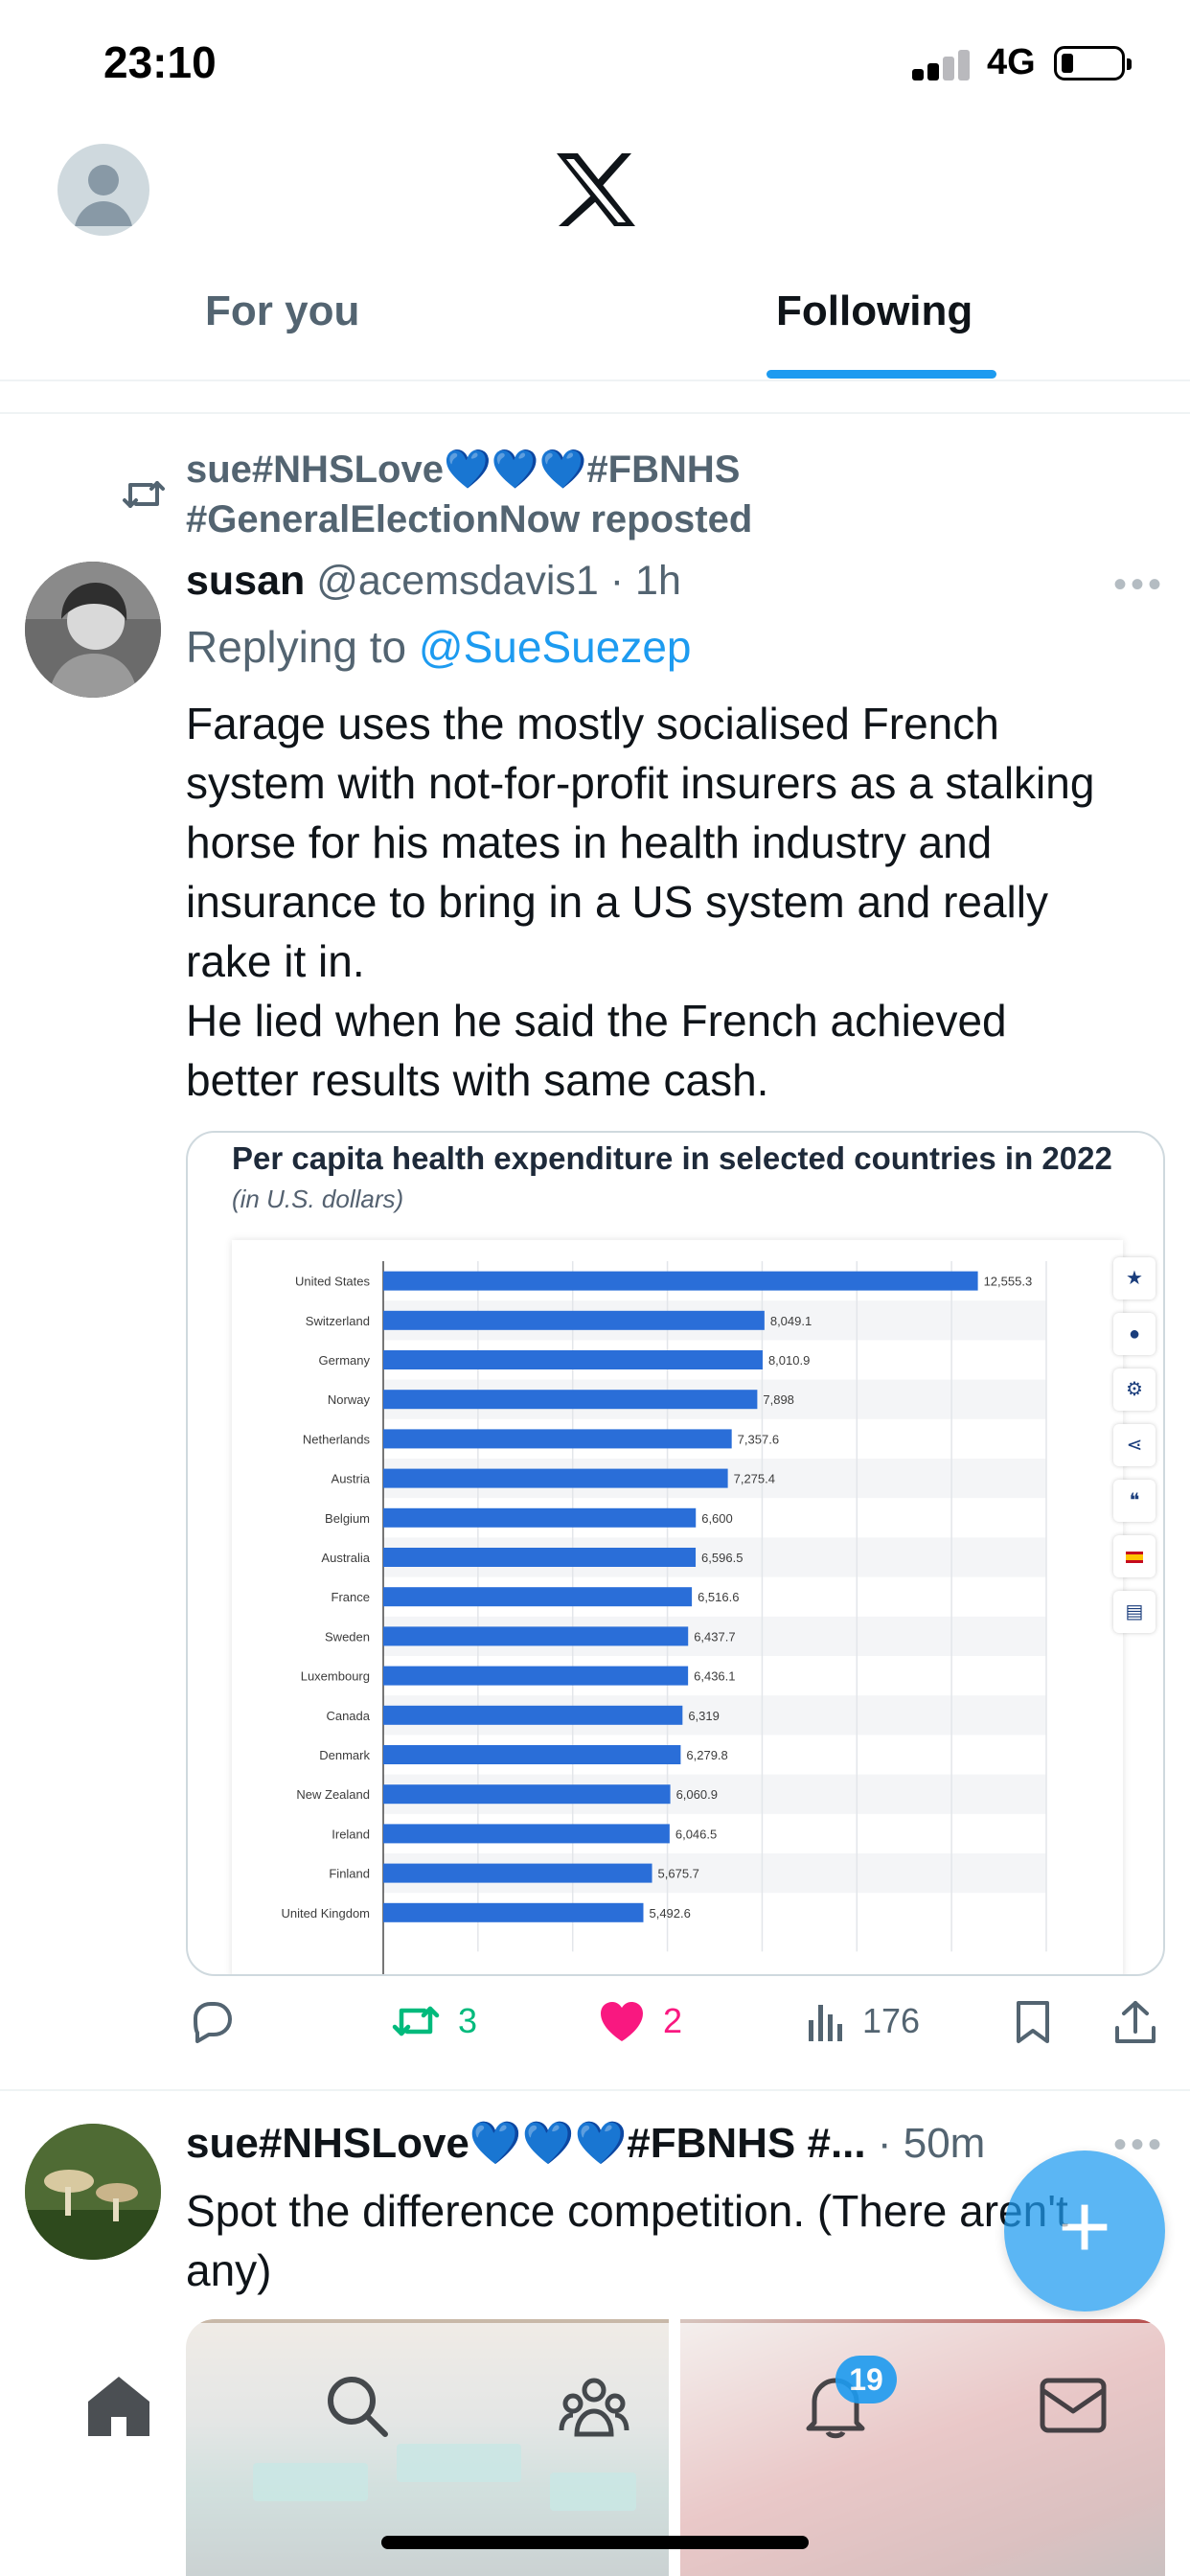 This screenshot has width=1190, height=2576. What do you see at coordinates (679, 1874) in the screenshot?
I see `value-label: 5,675.7` at bounding box center [679, 1874].